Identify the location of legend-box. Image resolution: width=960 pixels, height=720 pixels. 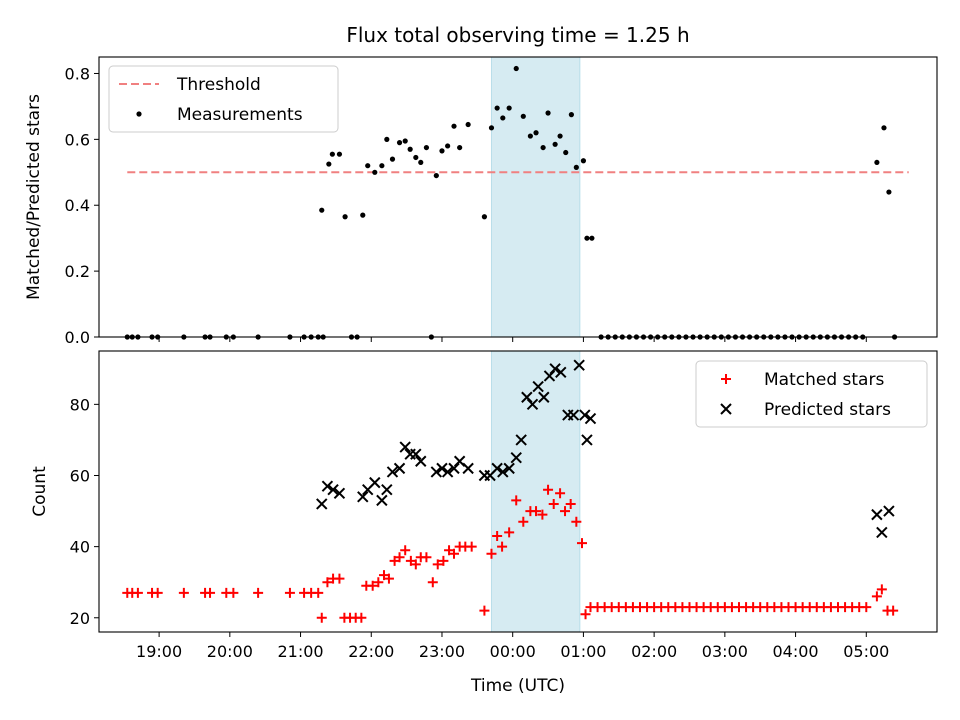
(811, 394).